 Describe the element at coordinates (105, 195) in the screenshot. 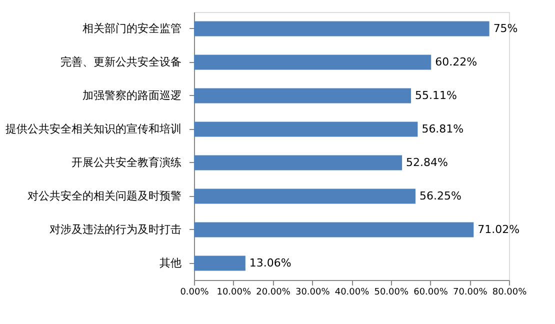

I see `y-tick-label: 对公共安全的相关问题及时预警` at that location.